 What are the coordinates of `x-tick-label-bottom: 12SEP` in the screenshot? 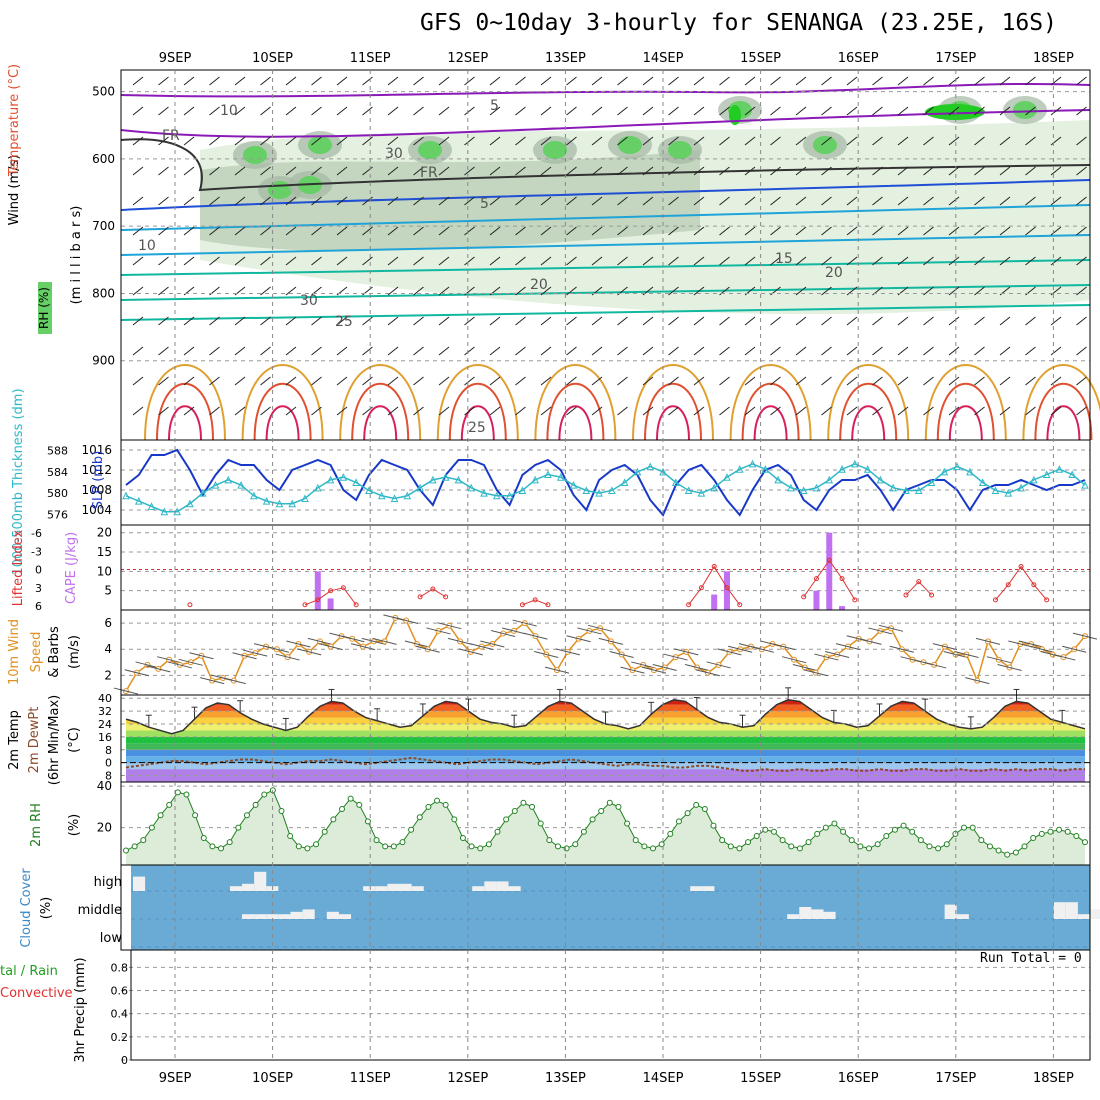 It's located at (467, 1078).